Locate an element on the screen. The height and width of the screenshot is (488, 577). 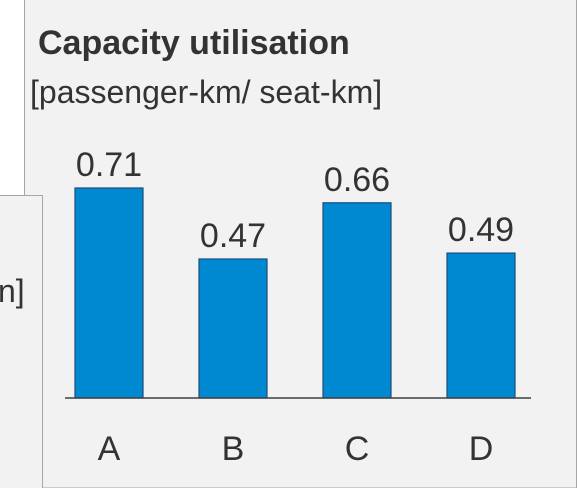
value-label: 0.66 is located at coordinates (357, 180).